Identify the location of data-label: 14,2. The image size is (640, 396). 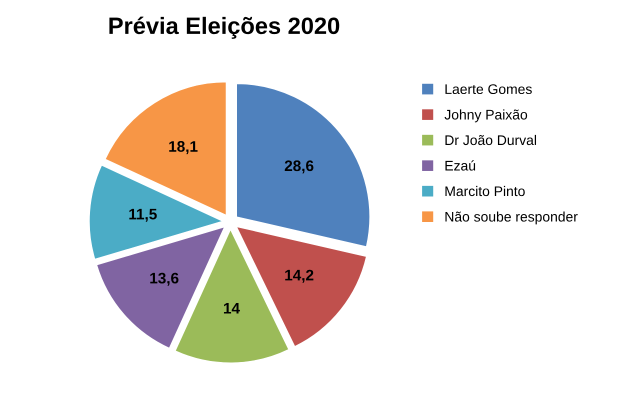
(299, 276).